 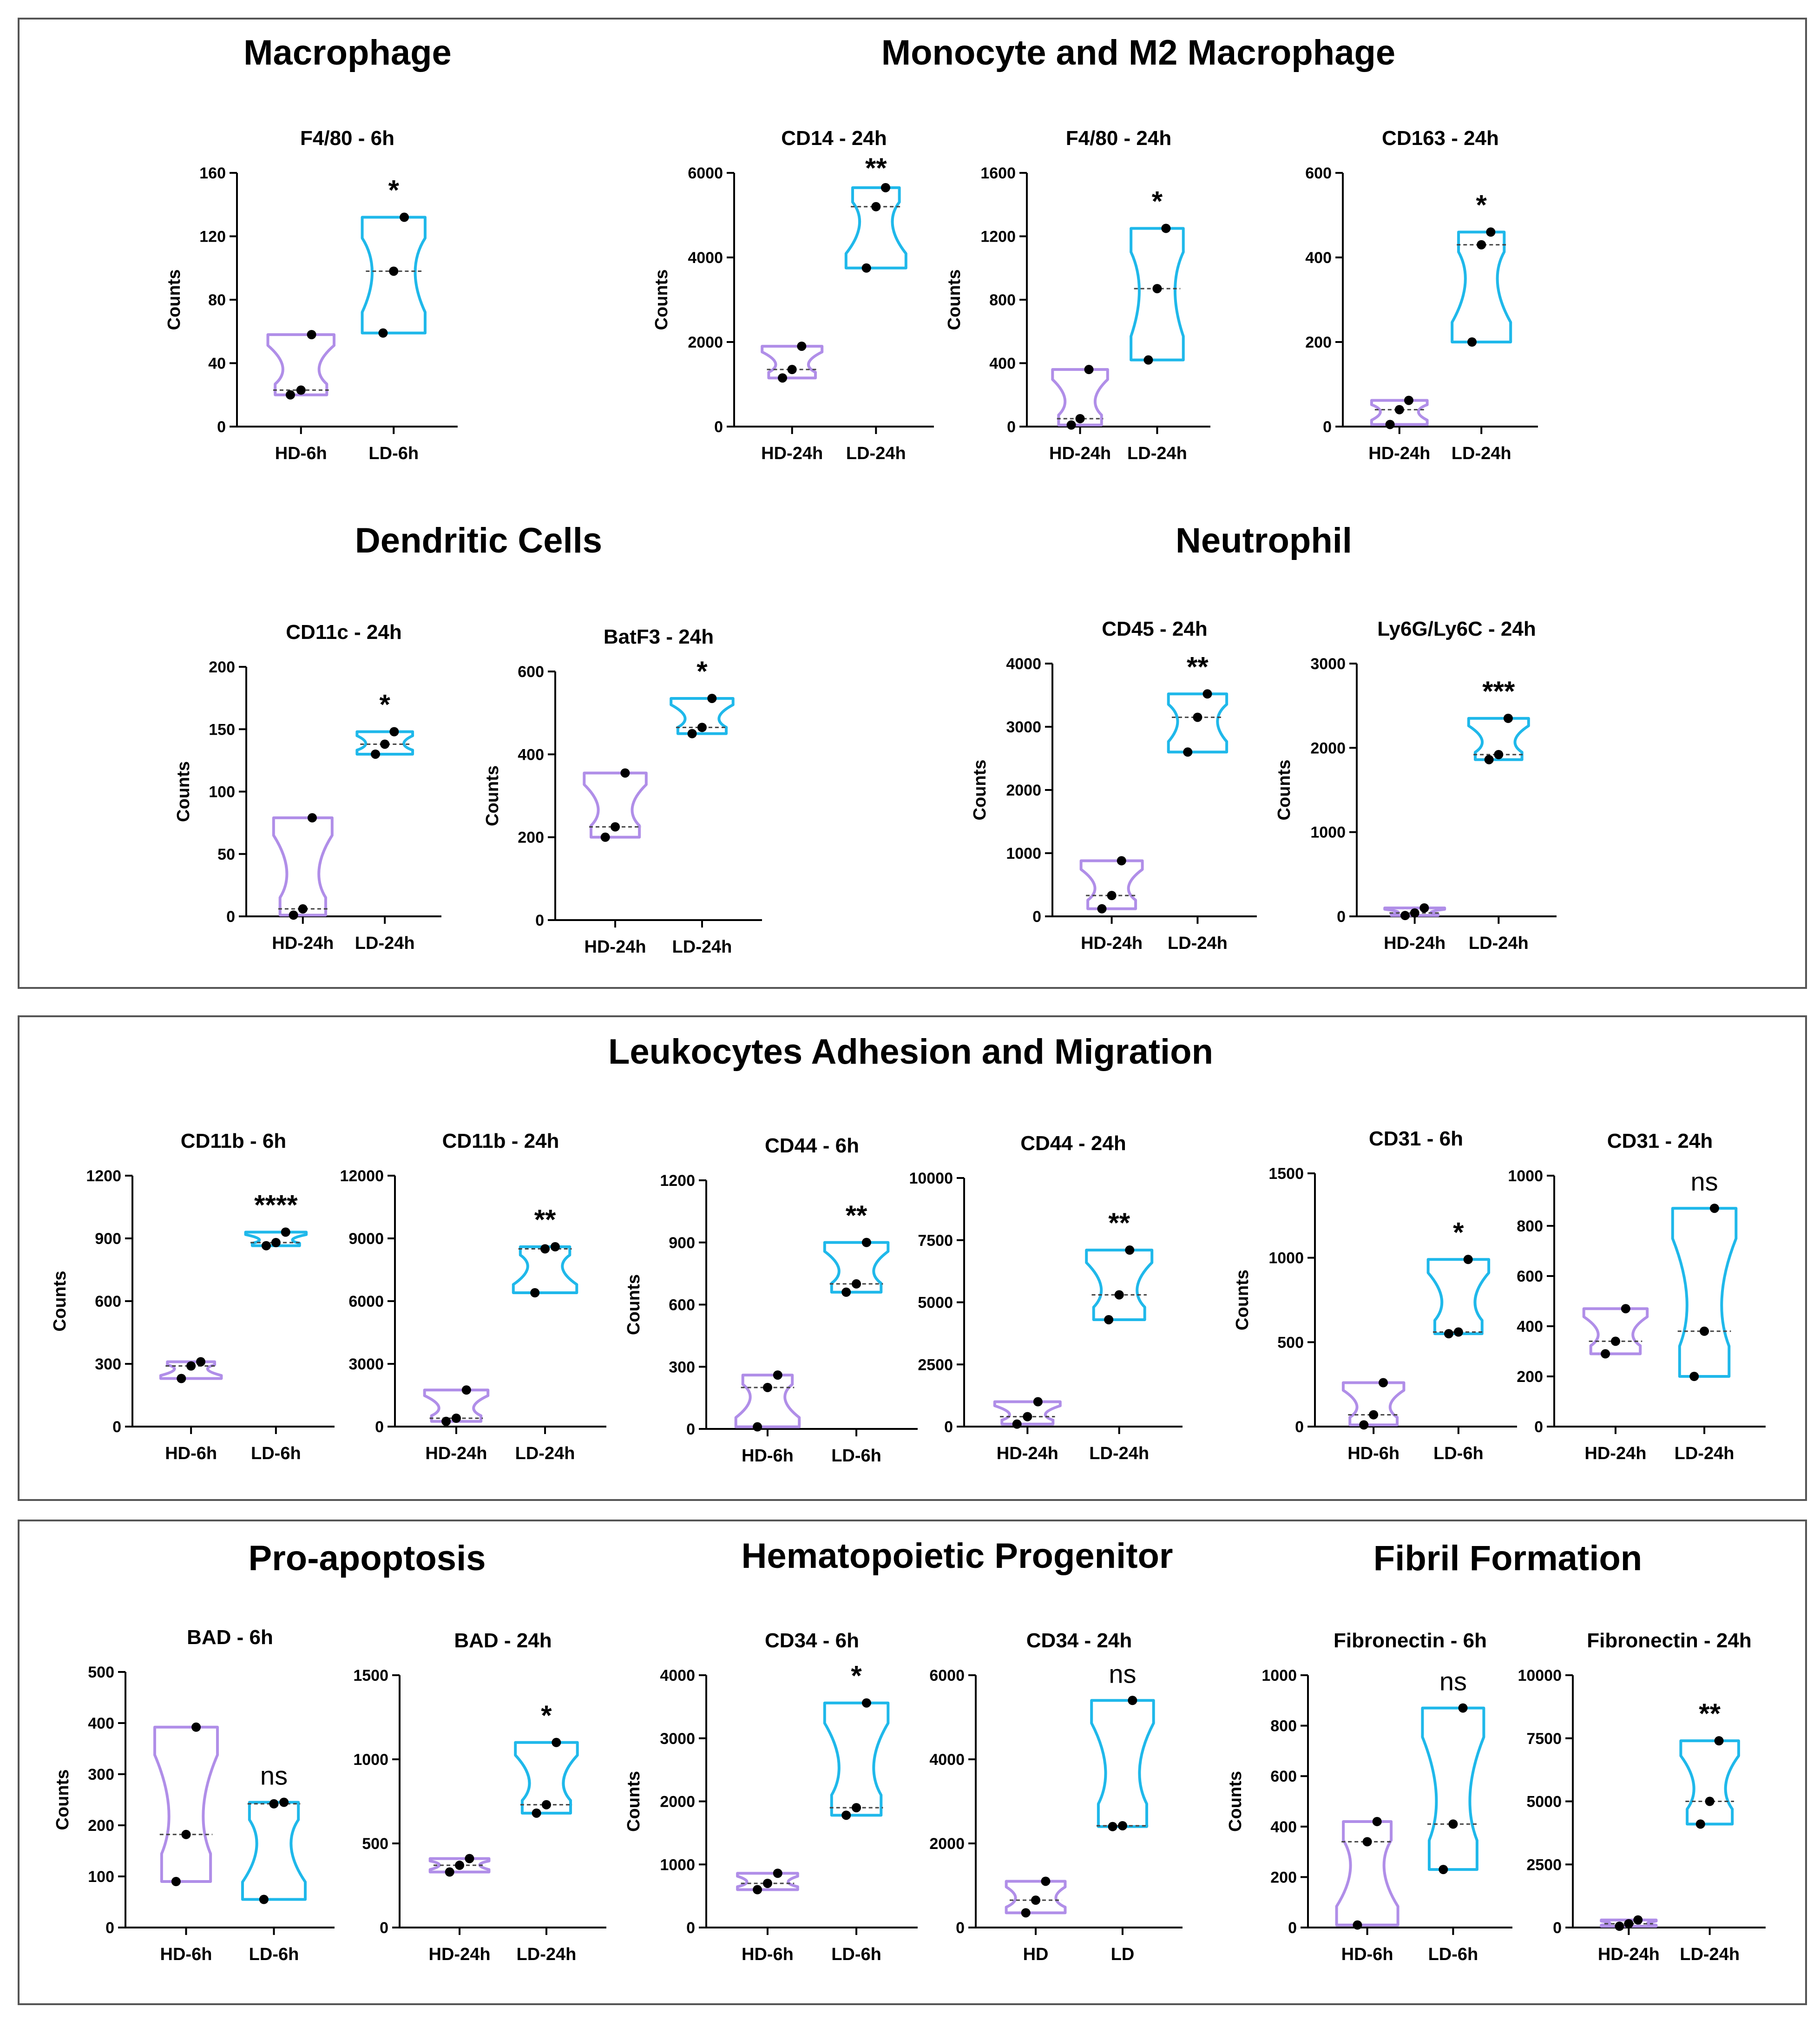 I want to click on chart-title: CD34 - 24h, so click(x=1079, y=1640).